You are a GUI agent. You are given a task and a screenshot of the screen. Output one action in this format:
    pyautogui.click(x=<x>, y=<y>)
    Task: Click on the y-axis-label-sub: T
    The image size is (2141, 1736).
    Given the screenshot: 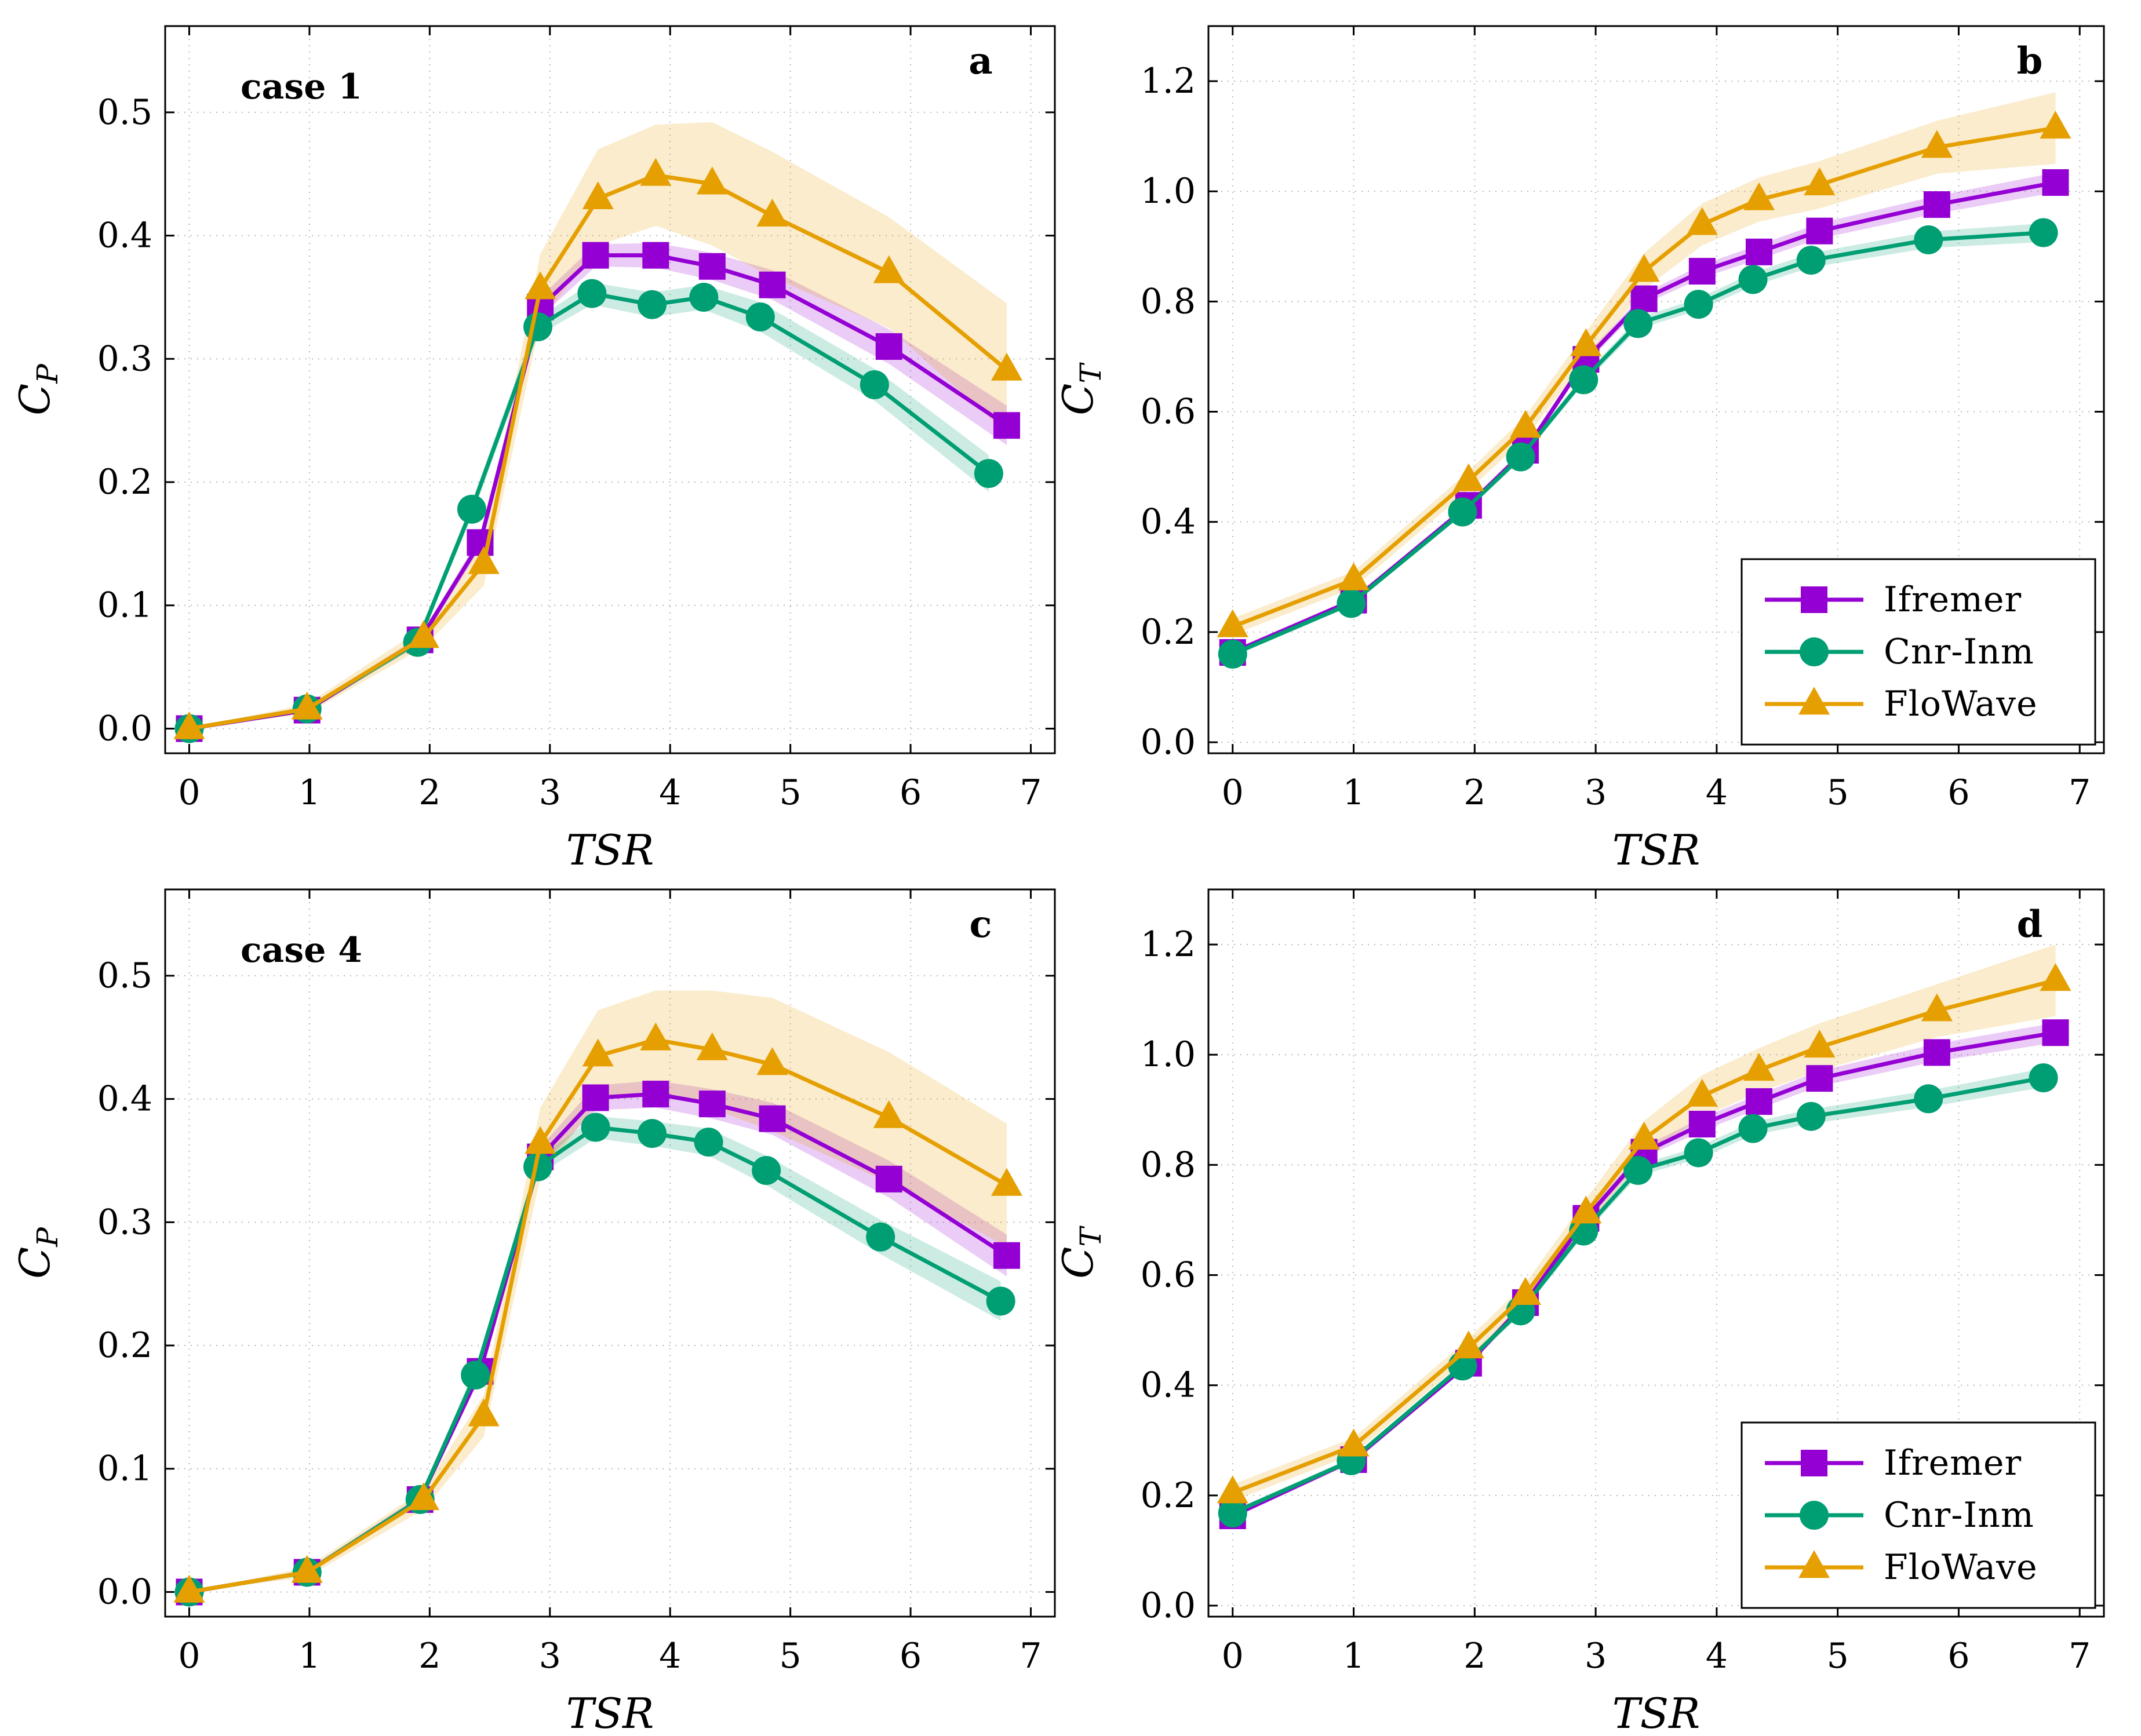 What is the action you would take?
    pyautogui.click(x=1091, y=1236)
    